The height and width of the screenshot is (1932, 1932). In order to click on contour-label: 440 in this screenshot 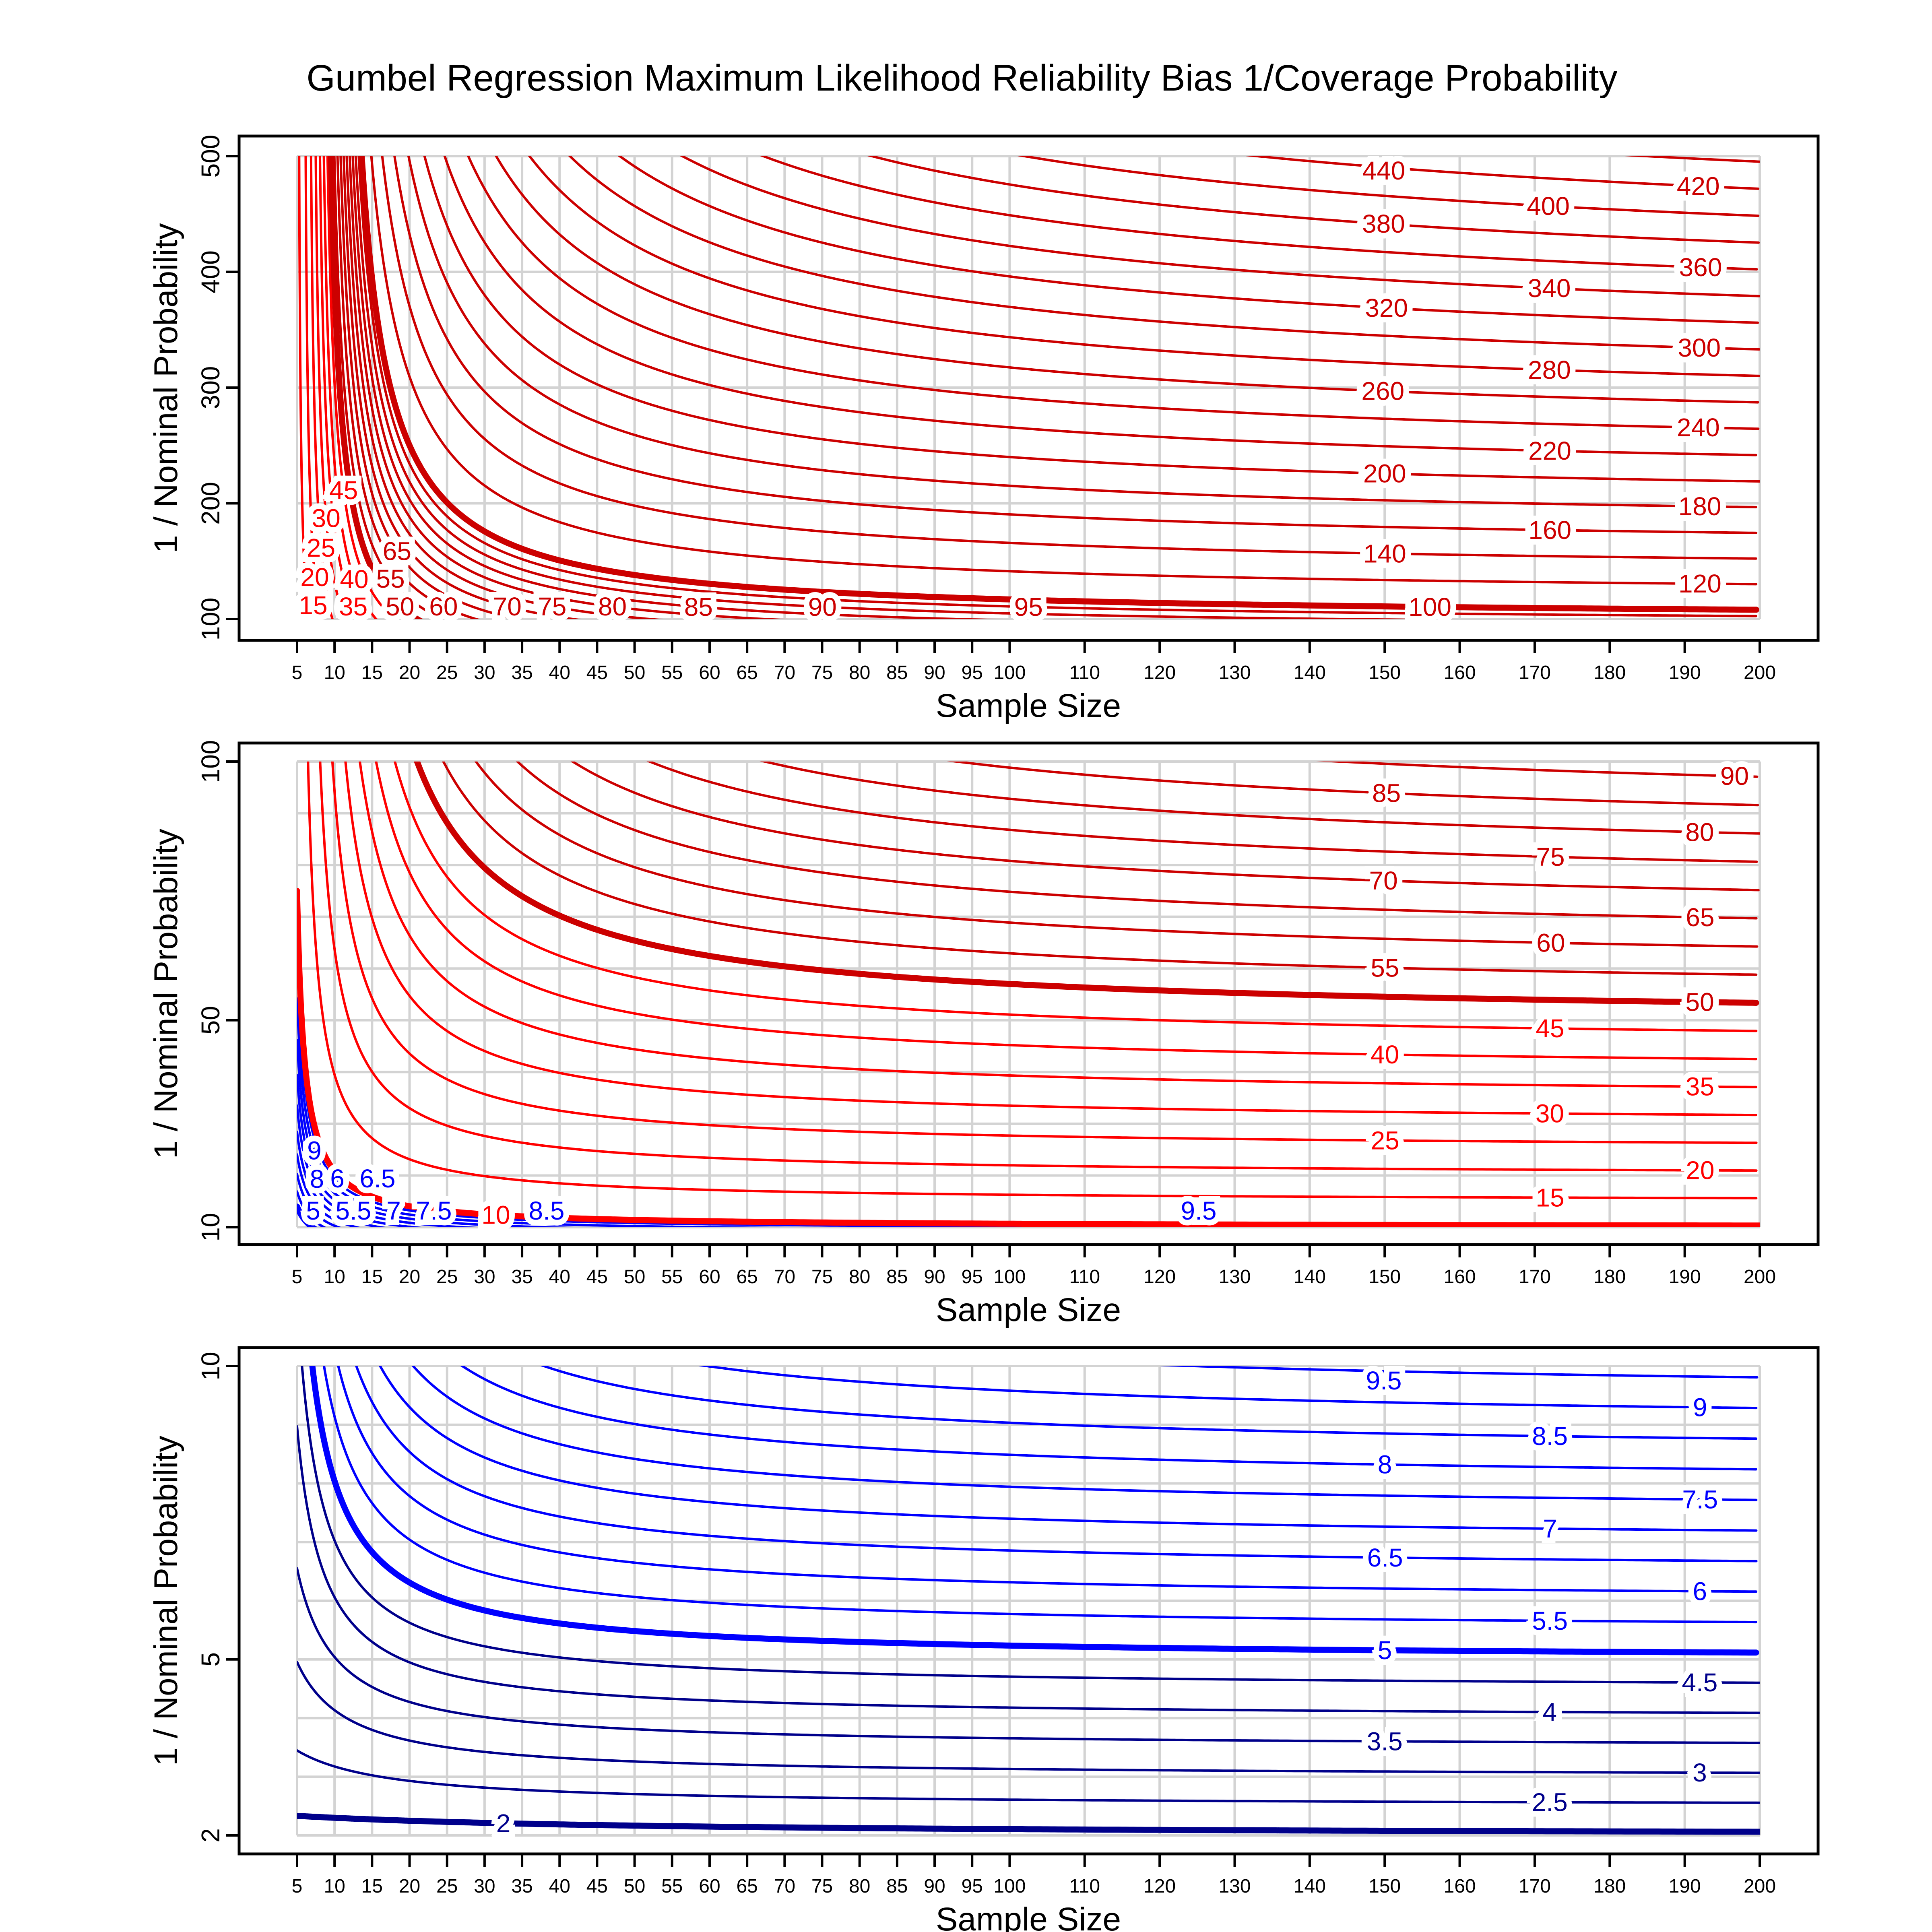, I will do `click(1384, 170)`.